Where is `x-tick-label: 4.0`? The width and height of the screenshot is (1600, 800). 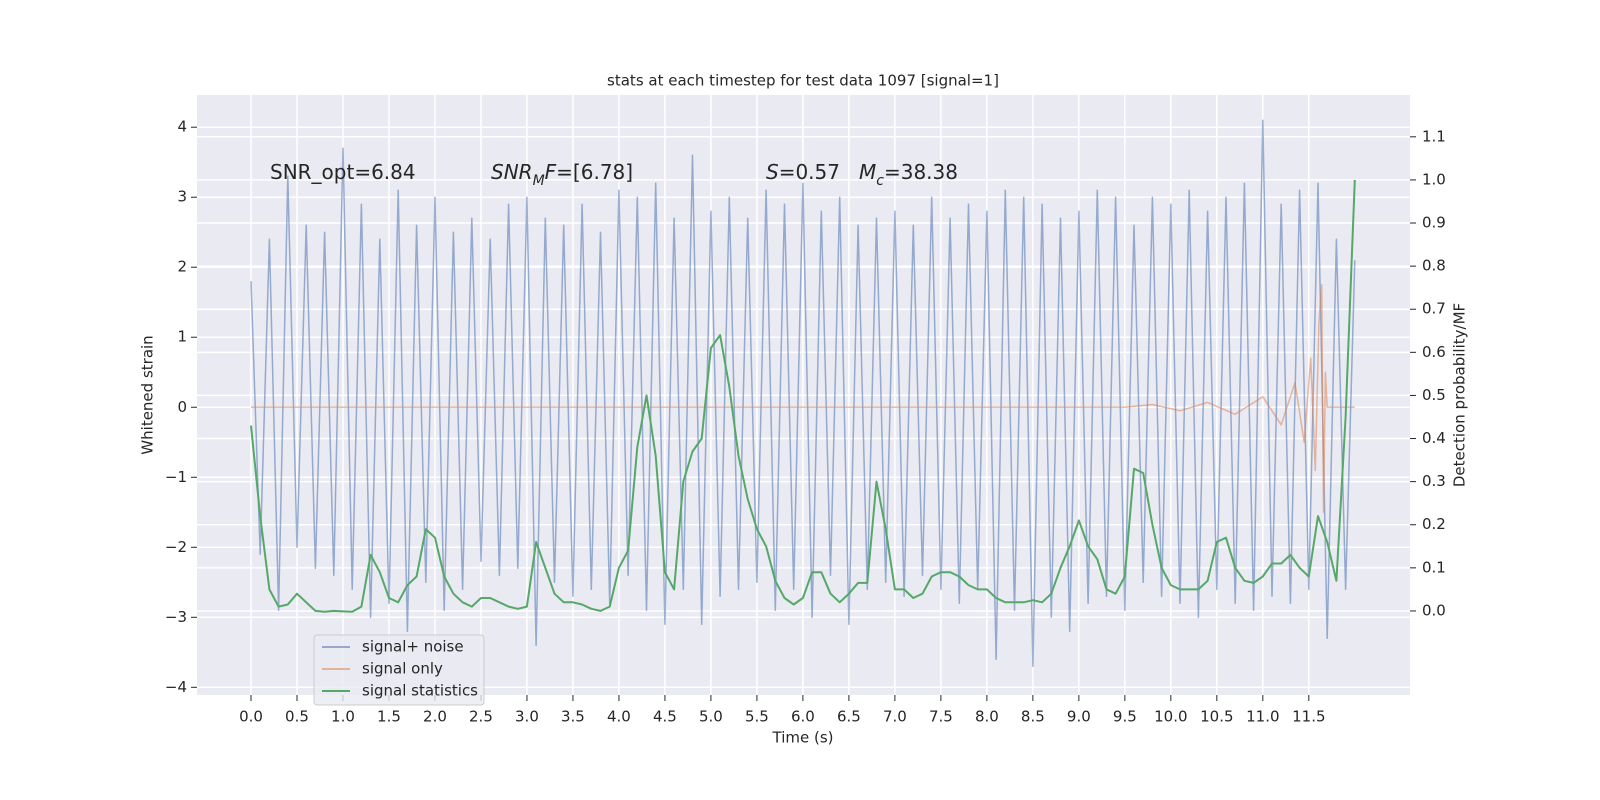
x-tick-label: 4.0 is located at coordinates (619, 717).